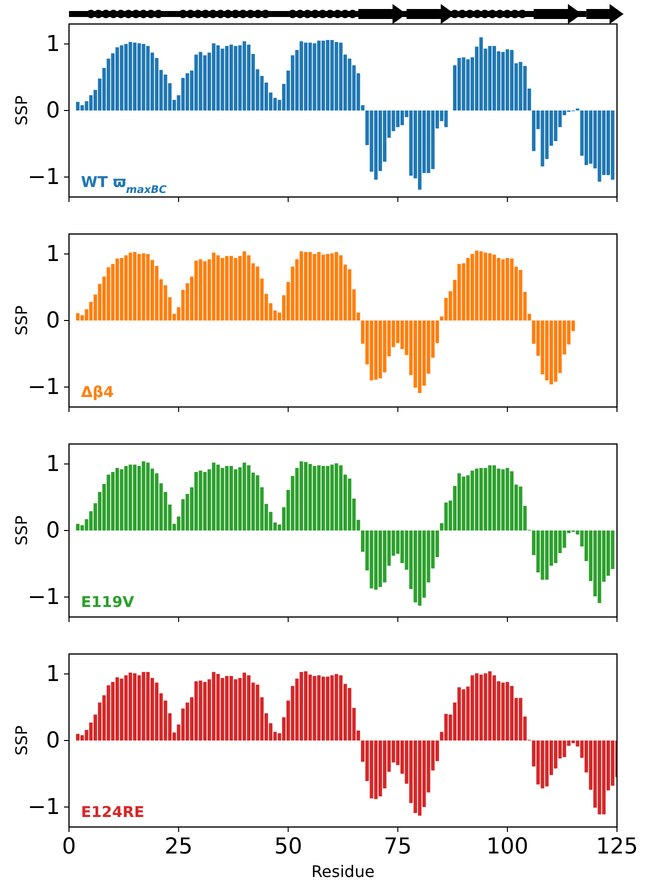 The height and width of the screenshot is (882, 648). I want to click on x-tick-label: 0, so click(69, 847).